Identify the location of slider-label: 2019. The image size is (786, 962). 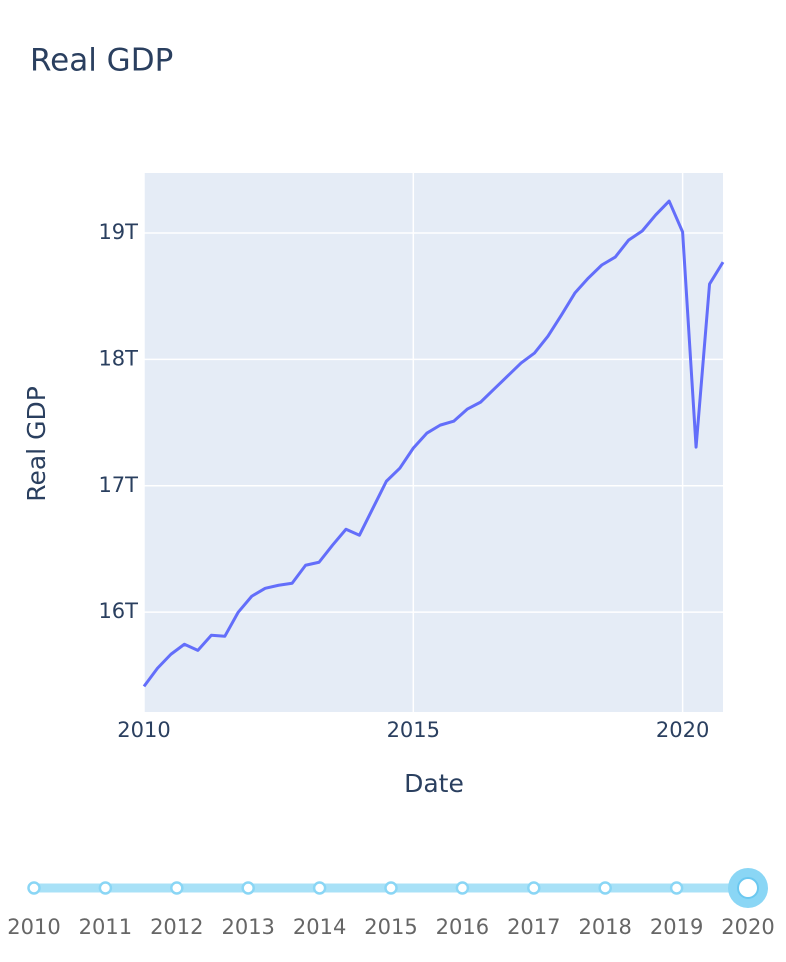
(676, 927).